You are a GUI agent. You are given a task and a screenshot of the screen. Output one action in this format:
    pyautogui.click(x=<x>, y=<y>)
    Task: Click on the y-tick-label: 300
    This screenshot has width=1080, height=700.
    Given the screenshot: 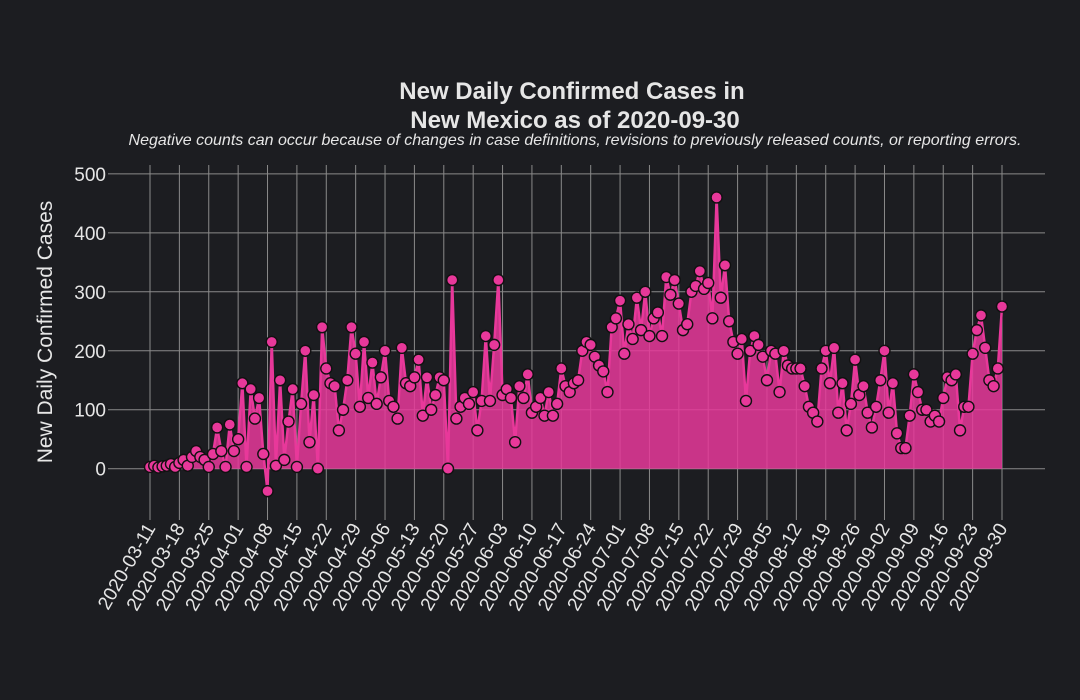 What is the action you would take?
    pyautogui.click(x=90, y=293)
    